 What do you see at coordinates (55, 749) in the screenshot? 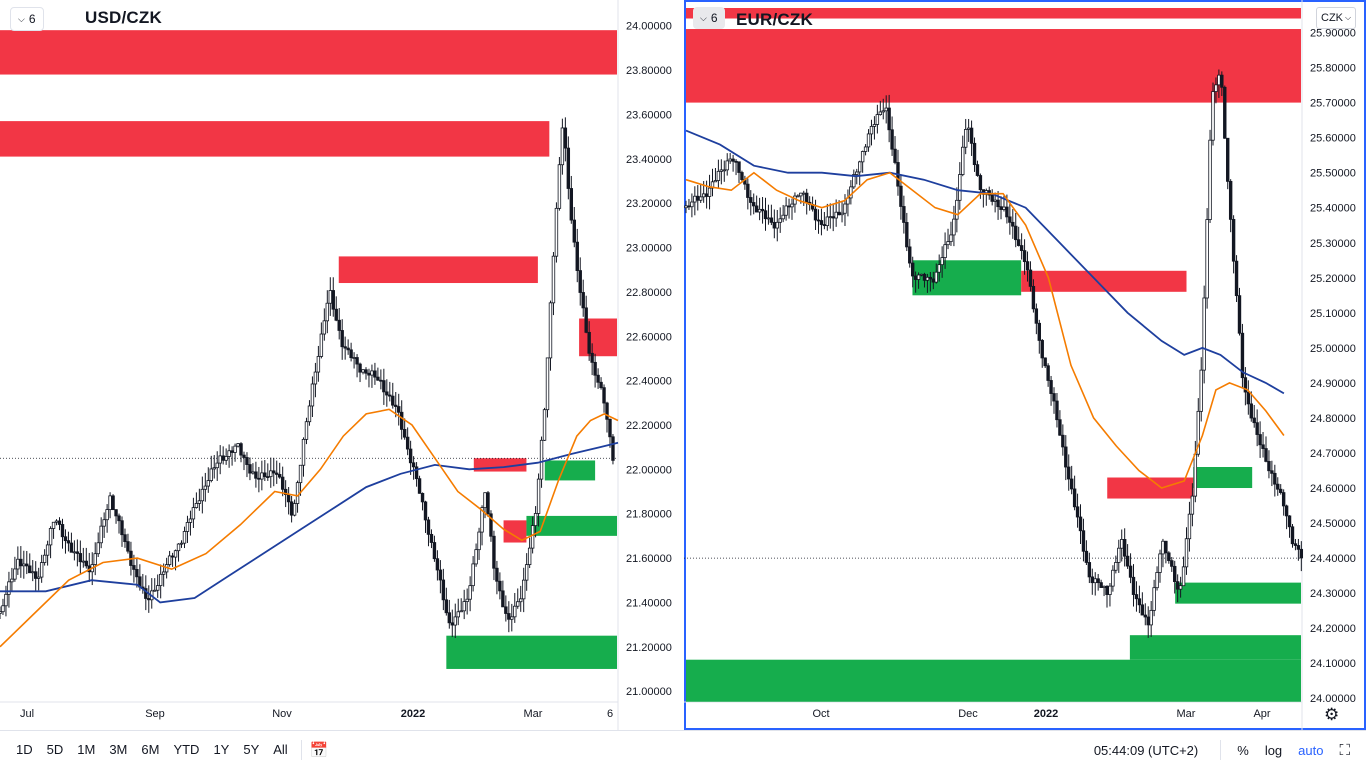
I see `timeframe-5d: 5D` at bounding box center [55, 749].